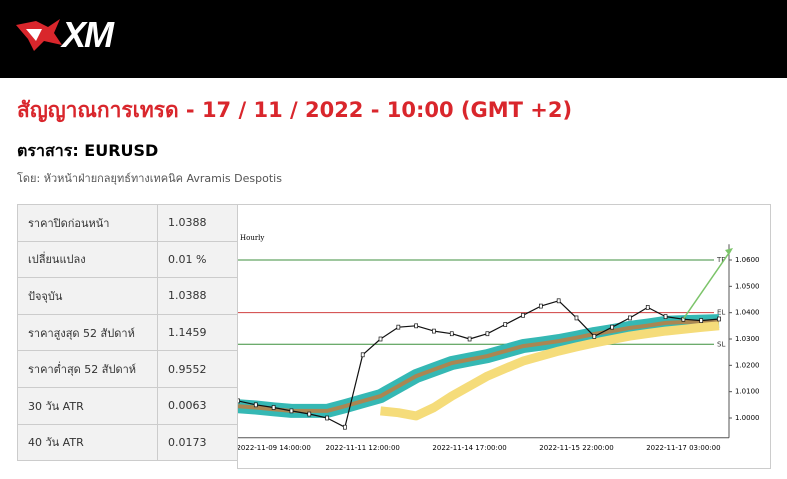 This screenshot has width=787, height=479. I want to click on table-row: ราคาต่ำสุด 52 สัปดาห์ 0.9552, so click(127, 369).